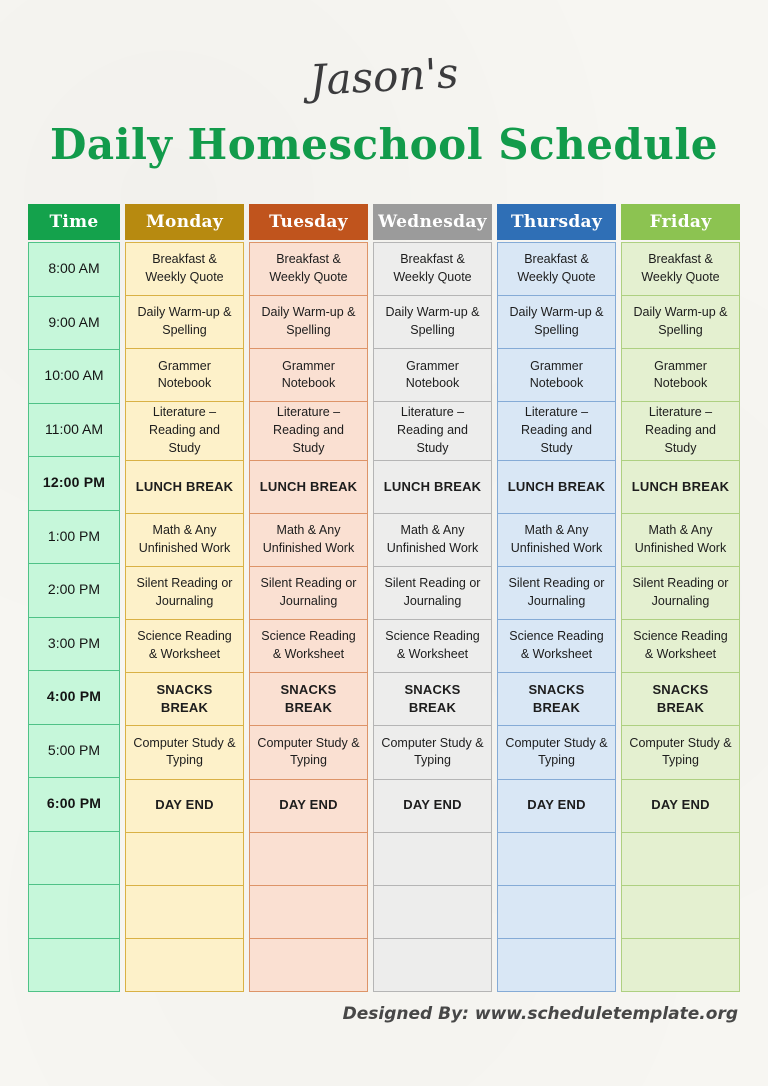  Describe the element at coordinates (74, 323) in the screenshot. I see `time-cell: 9:00 AM` at that location.